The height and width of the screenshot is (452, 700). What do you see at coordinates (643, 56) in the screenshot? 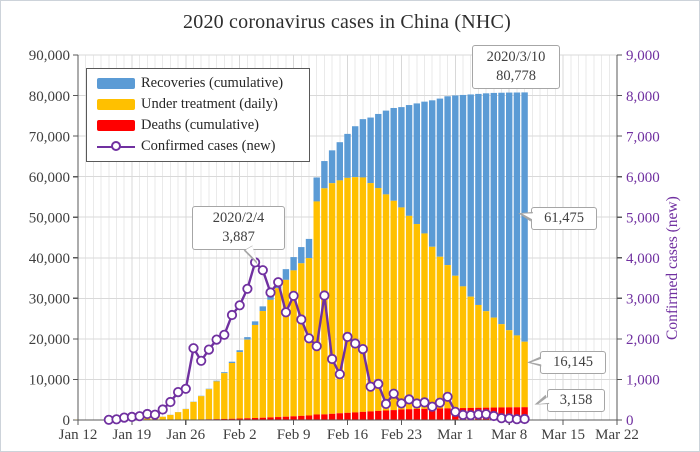
I see `svg-text: 9,000` at bounding box center [643, 56].